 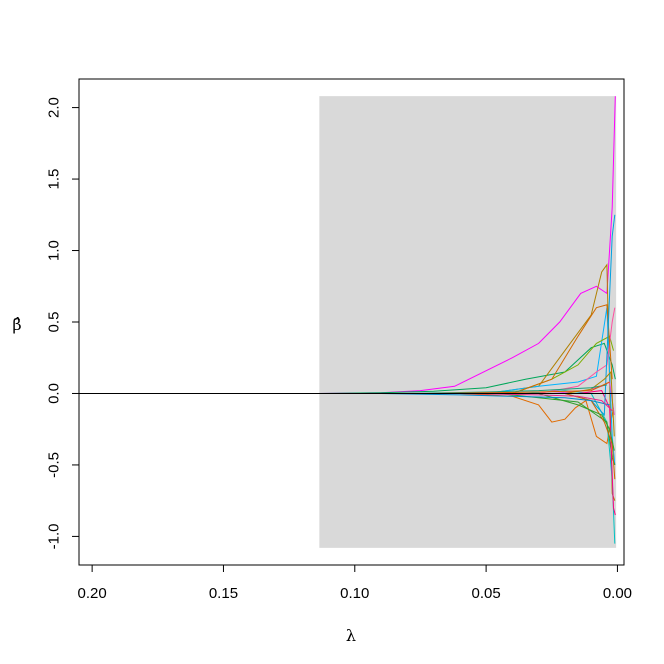 I want to click on x-axis-label: λ, so click(x=351, y=635).